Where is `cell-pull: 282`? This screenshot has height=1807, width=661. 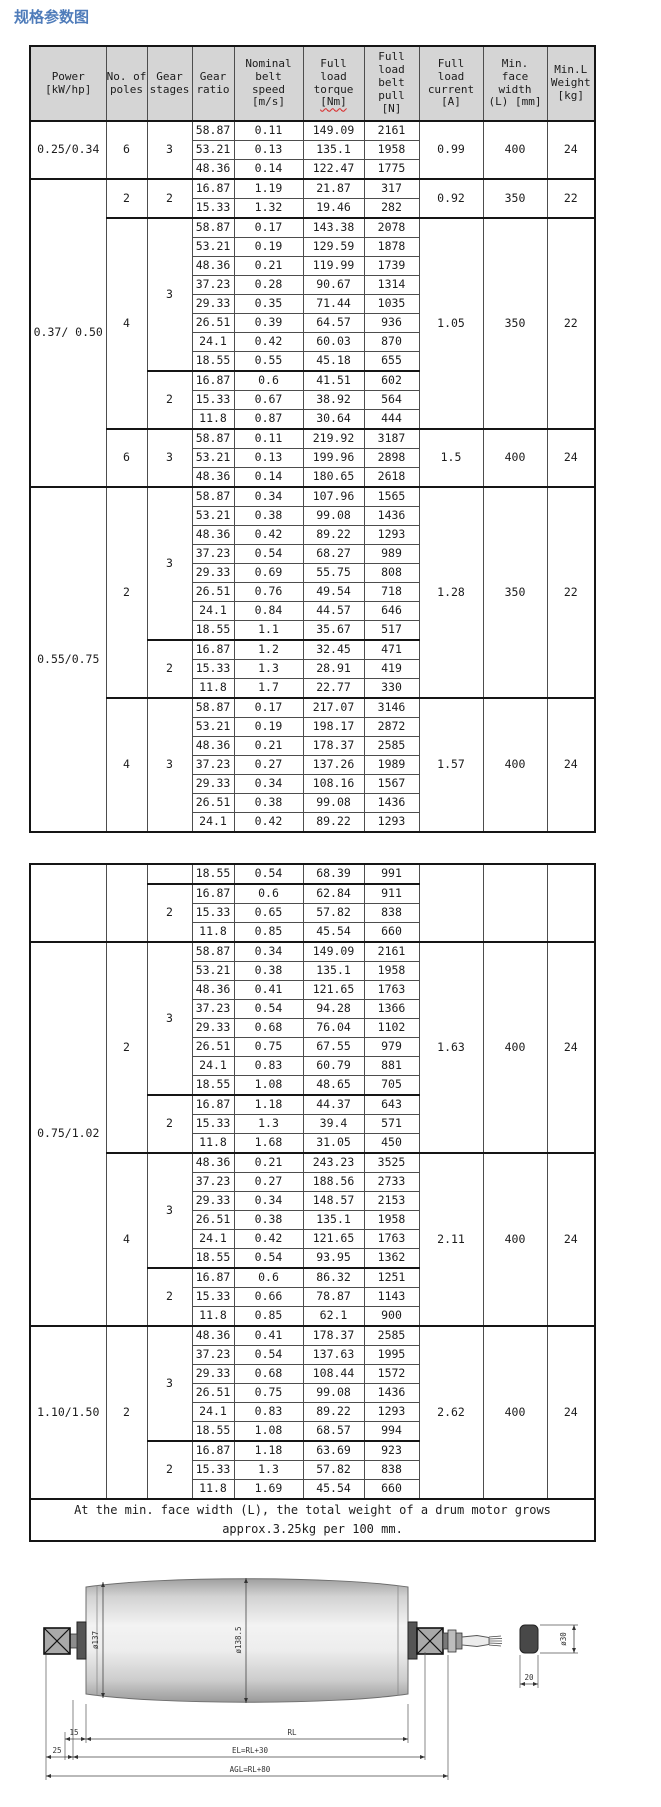
cell-pull: 282 is located at coordinates (391, 208).